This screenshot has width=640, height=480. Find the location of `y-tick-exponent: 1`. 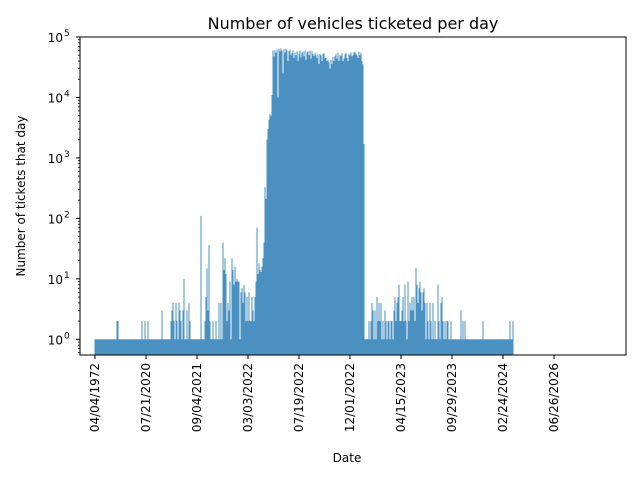

y-tick-exponent: 1 is located at coordinates (67, 276).